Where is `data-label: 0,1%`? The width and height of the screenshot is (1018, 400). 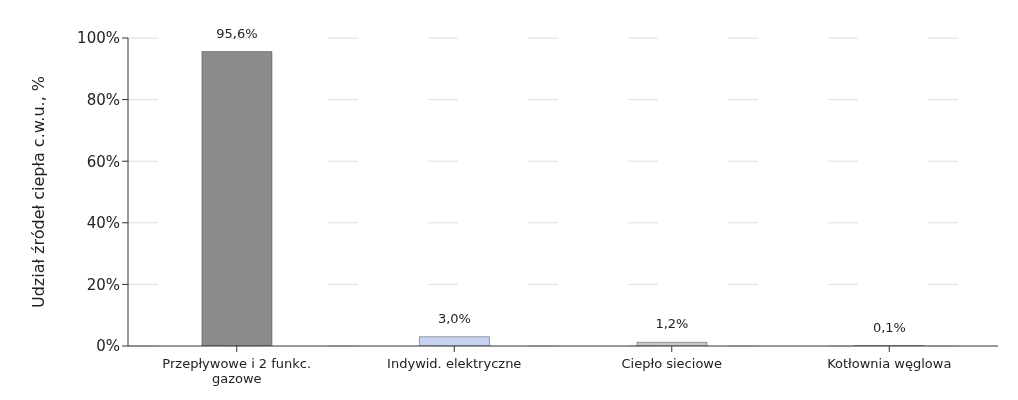
data-label: 0,1% is located at coordinates (889, 327).